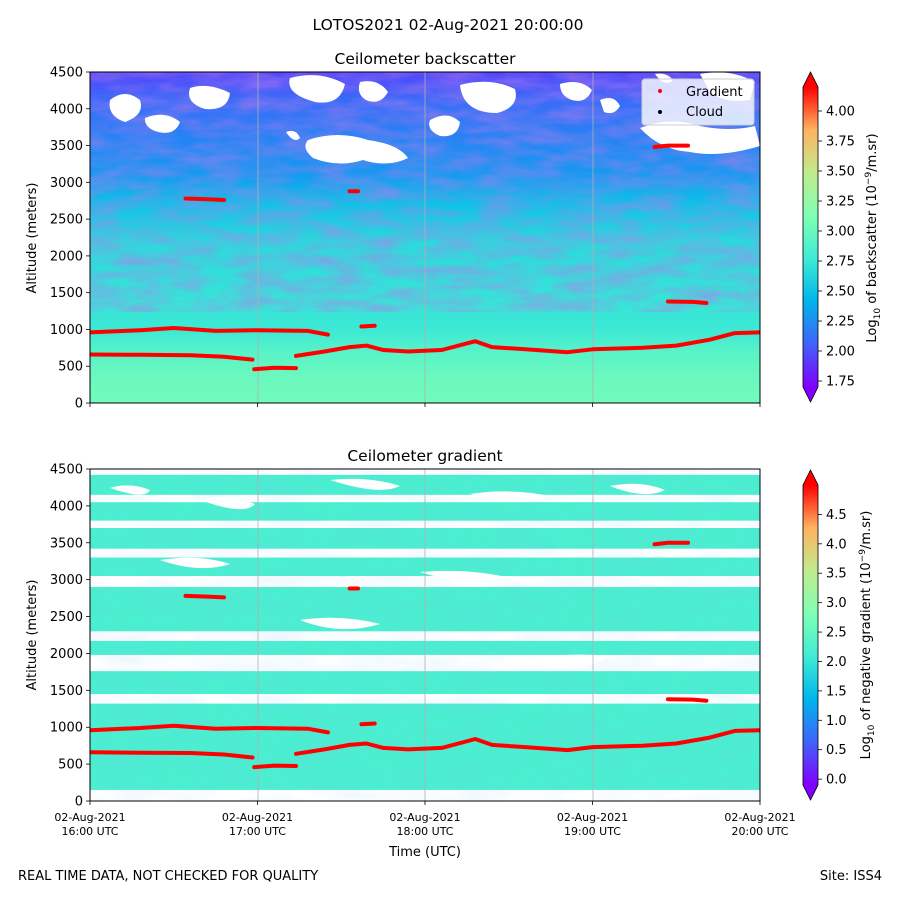 Image resolution: width=900 pixels, height=900 pixels. What do you see at coordinates (32, 635) in the screenshot?
I see `gradient-ylabel: Altitude (meters)` at bounding box center [32, 635].